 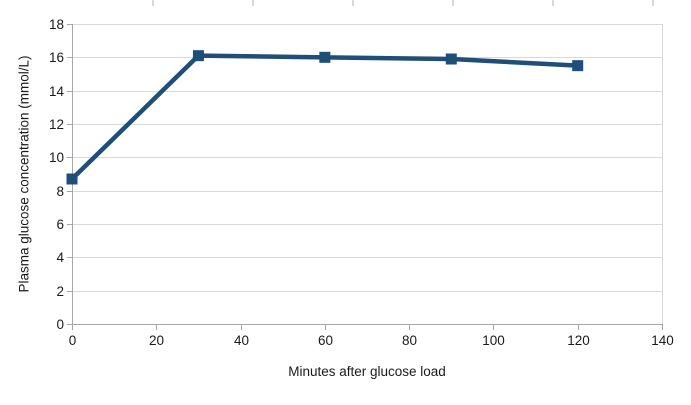 What do you see at coordinates (56, 124) in the screenshot?
I see `y-tick-label: 12` at bounding box center [56, 124].